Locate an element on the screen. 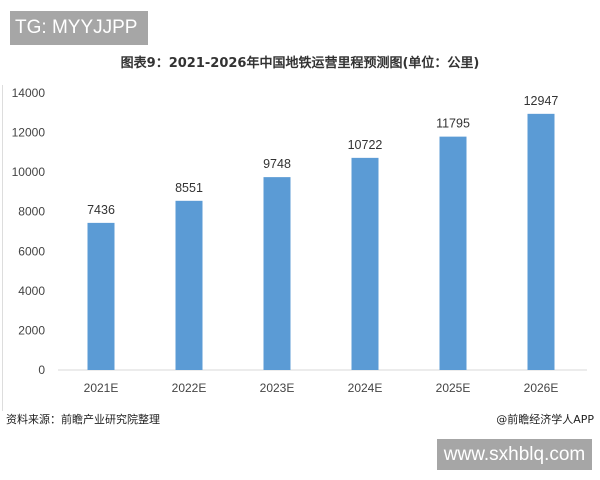 The width and height of the screenshot is (600, 480). x-tick-label: 2023E is located at coordinates (277, 388).